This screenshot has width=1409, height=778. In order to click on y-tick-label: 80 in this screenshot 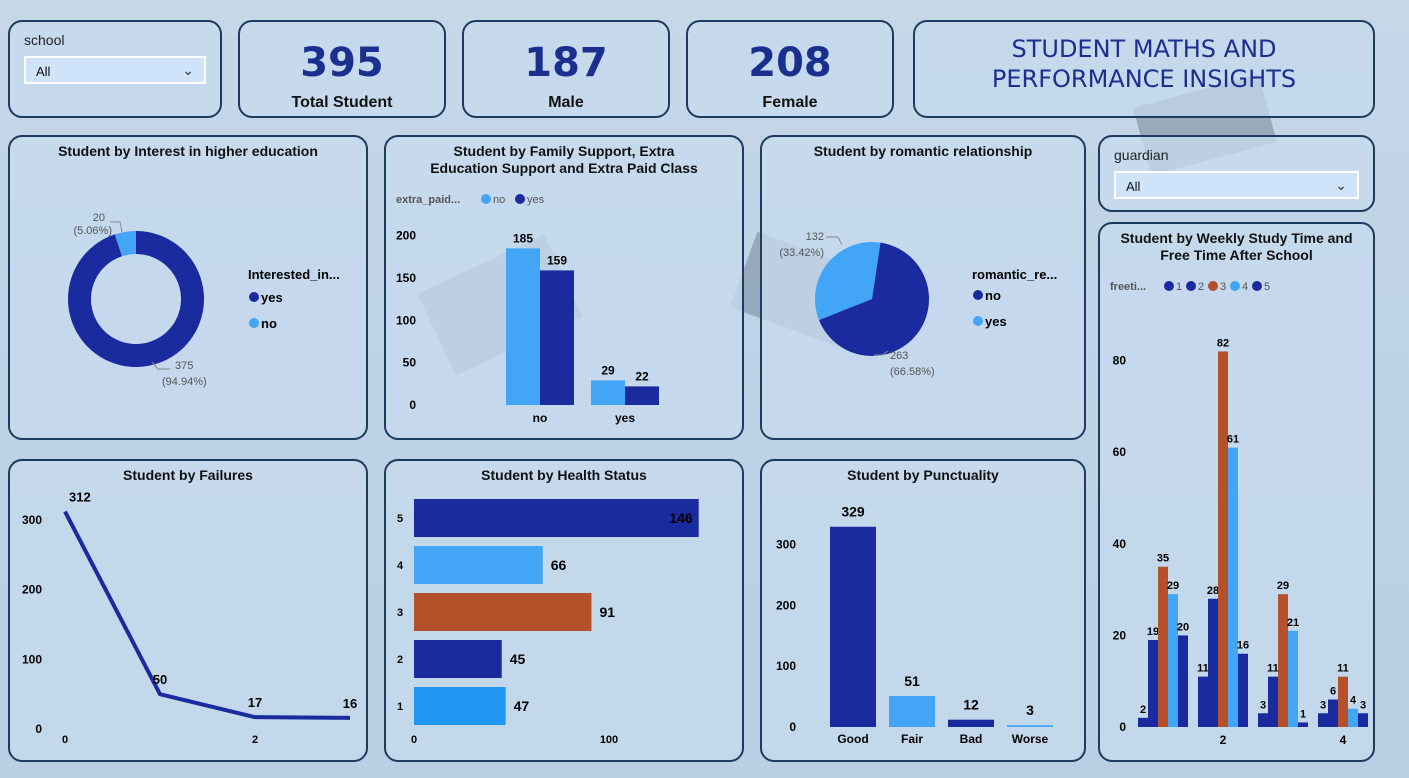, I will do `click(1120, 361)`.